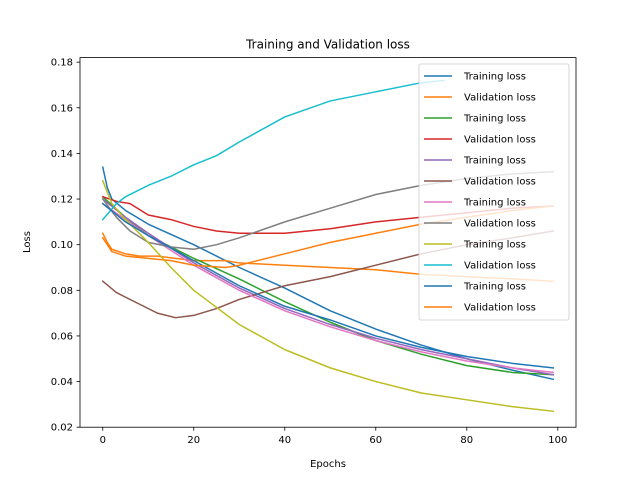 This screenshot has height=480, width=640. I want to click on legend-label-7: Training loss, so click(494, 203).